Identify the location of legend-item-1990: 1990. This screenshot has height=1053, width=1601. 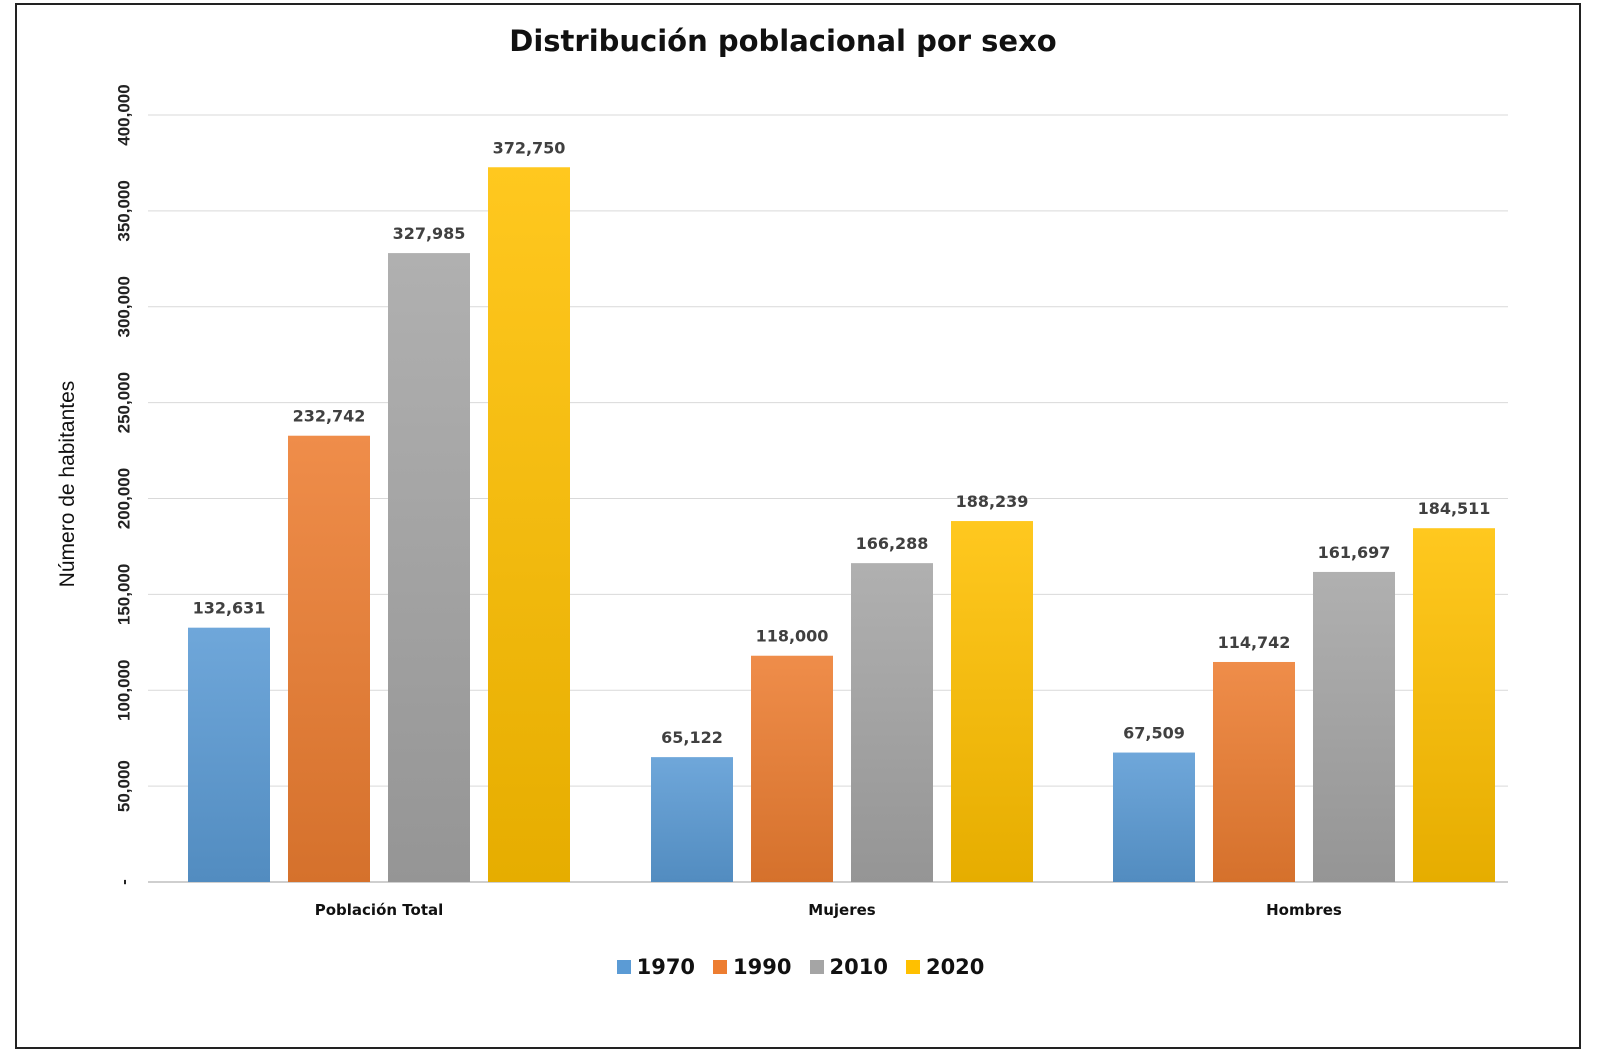
(752, 967).